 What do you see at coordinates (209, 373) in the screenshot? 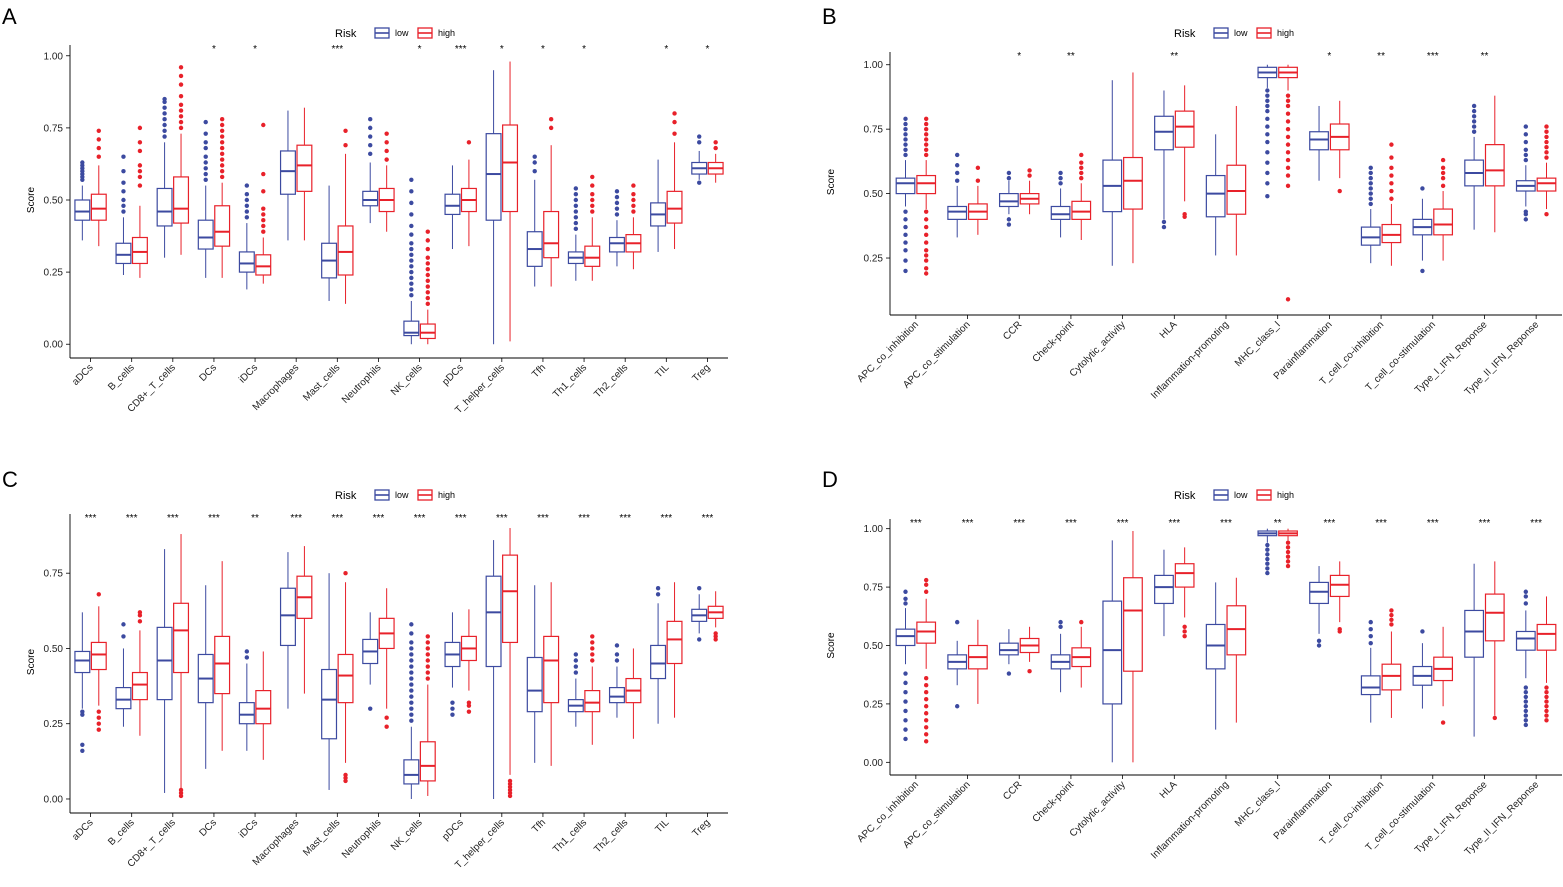
I see `x-tick-label: DCs` at bounding box center [209, 373].